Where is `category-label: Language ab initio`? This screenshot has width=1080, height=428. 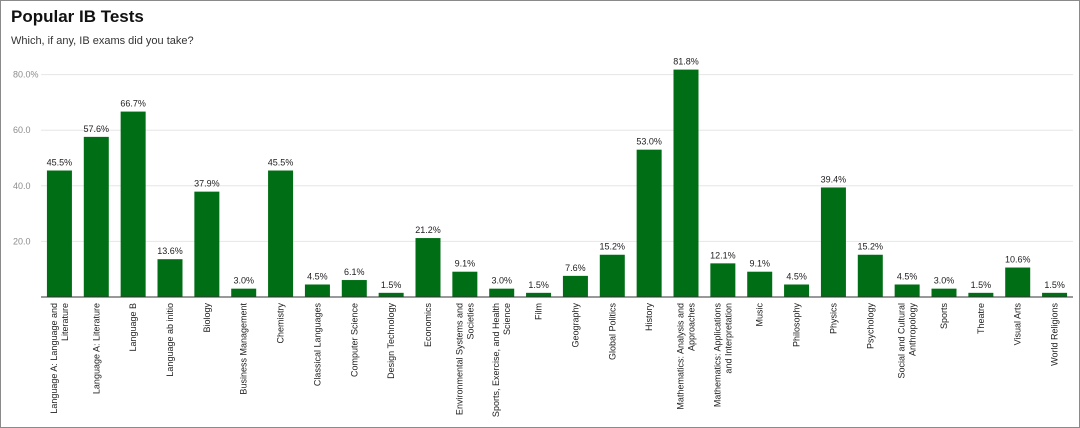 category-label: Language ab initio is located at coordinates (170, 340).